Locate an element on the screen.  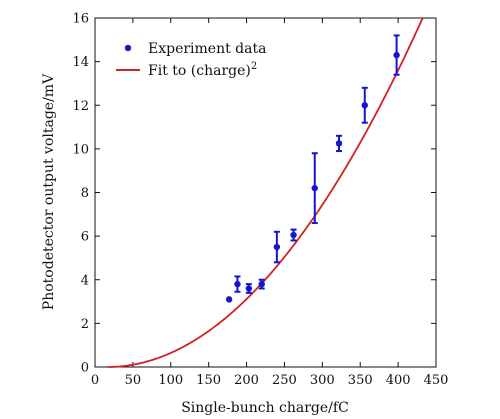
y-tick-label: 4 is located at coordinates (85, 280).